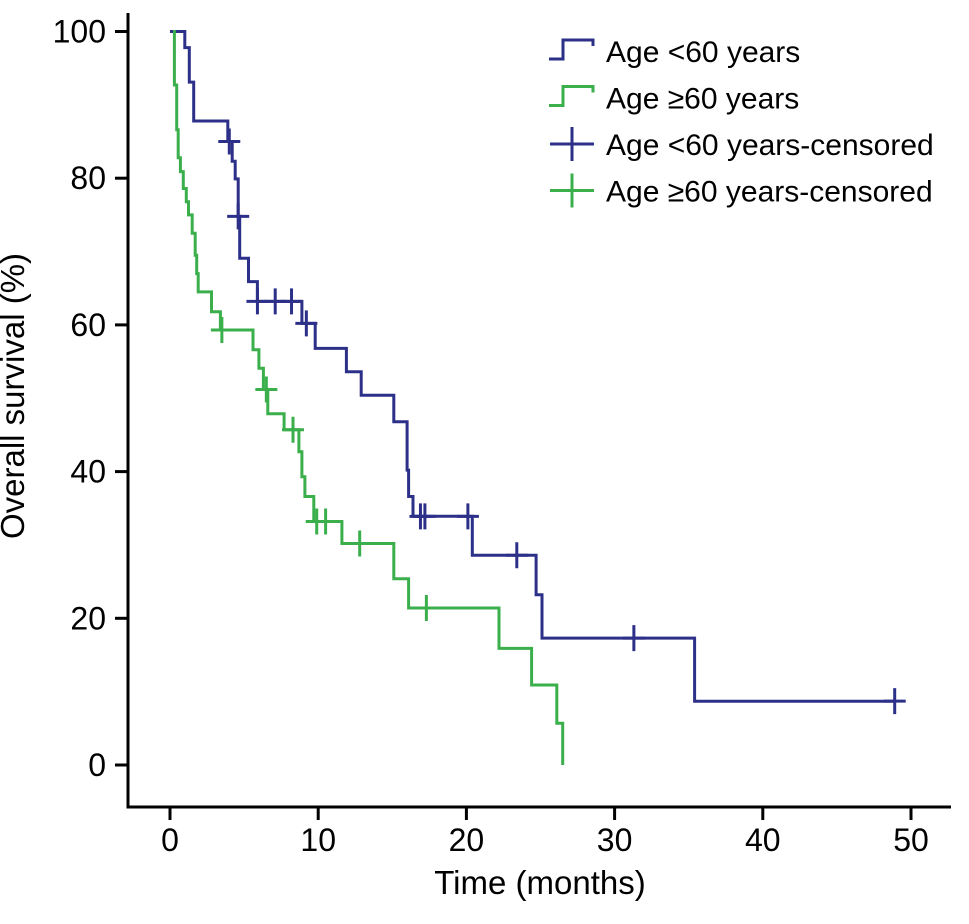 The width and height of the screenshot is (969, 924). Describe the element at coordinates (615, 840) in the screenshot. I see `x-tick-label: 30` at that location.